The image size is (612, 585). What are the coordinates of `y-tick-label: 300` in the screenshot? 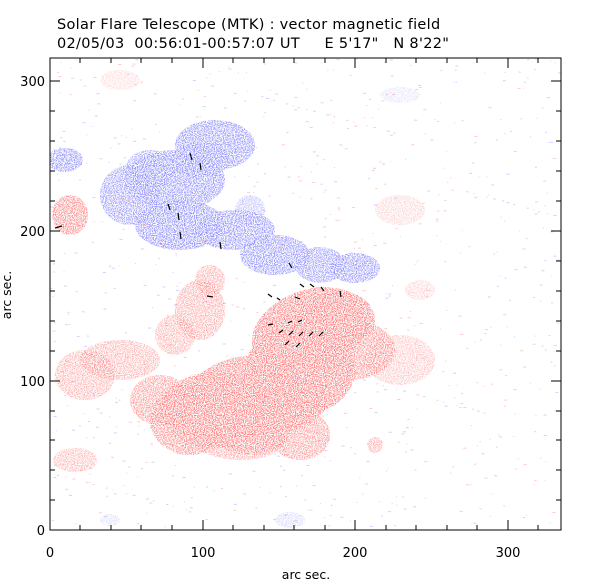 It's located at (32, 82).